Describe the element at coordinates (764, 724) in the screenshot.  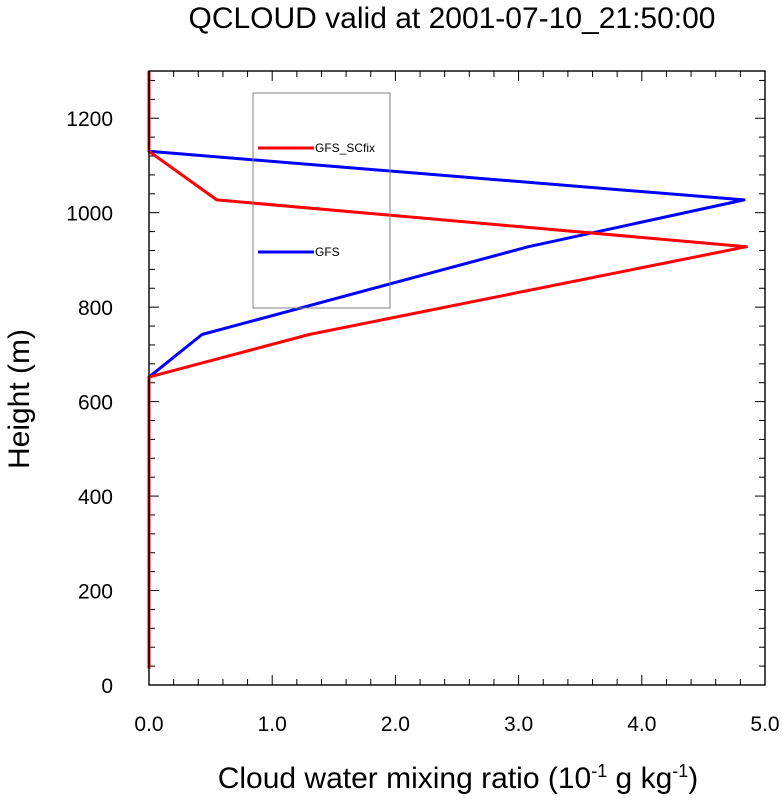
I see `x-tick-label: 5.0` at that location.